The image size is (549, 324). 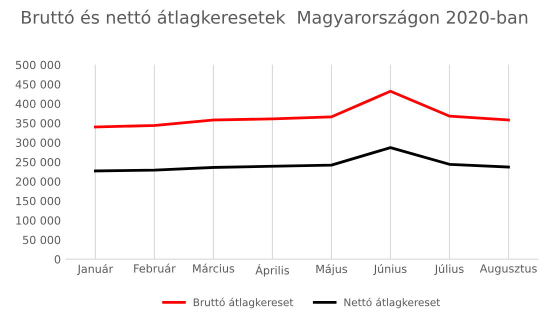 I want to click on y-tick-label: 150 000, so click(x=38, y=201).